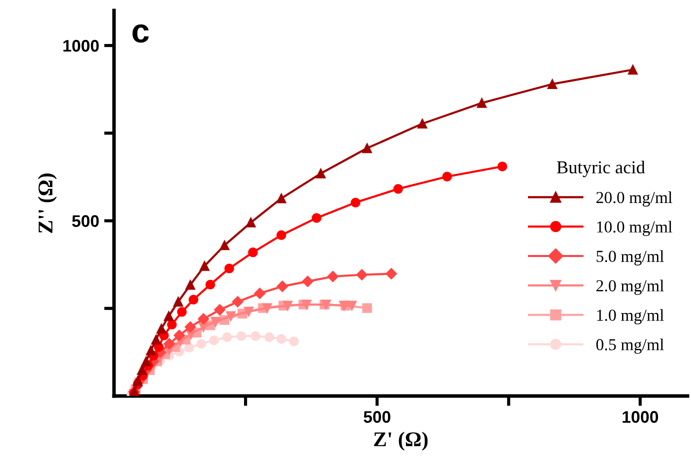  What do you see at coordinates (401, 441) in the screenshot?
I see `x-axis-title: Z' (Ω)` at bounding box center [401, 441].